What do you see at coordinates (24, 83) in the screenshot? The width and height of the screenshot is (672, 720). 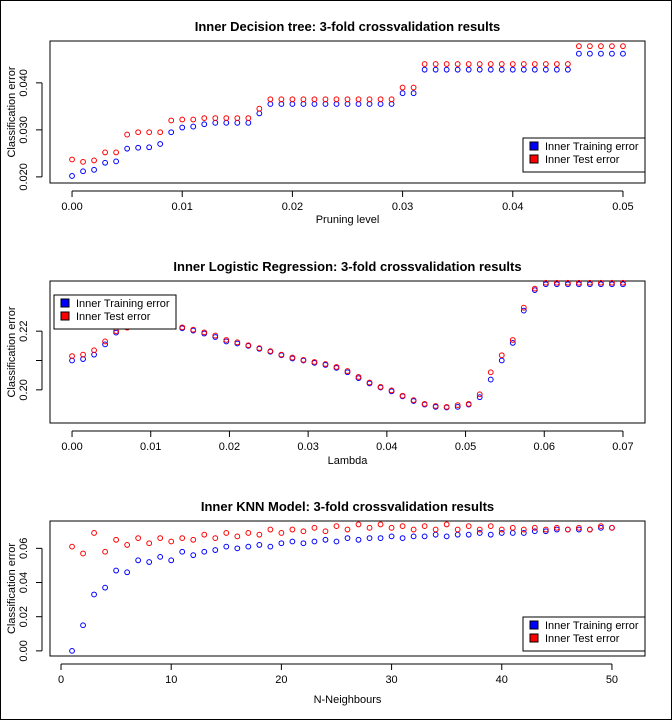 I see `y-tick-label: 0.040` at bounding box center [24, 83].